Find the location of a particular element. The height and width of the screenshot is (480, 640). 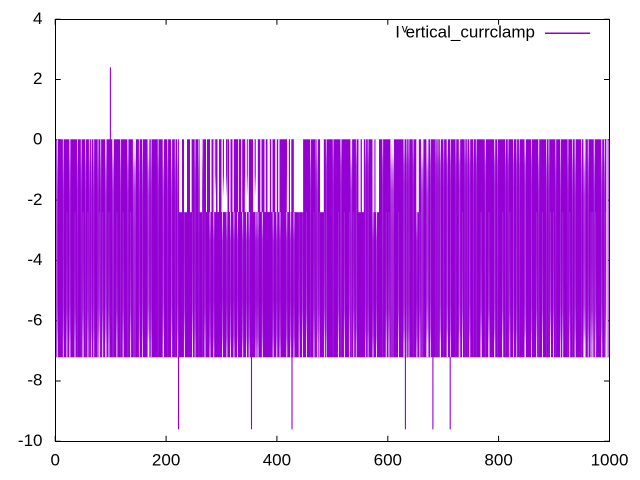

svg-text: 4 is located at coordinates (37, 18).